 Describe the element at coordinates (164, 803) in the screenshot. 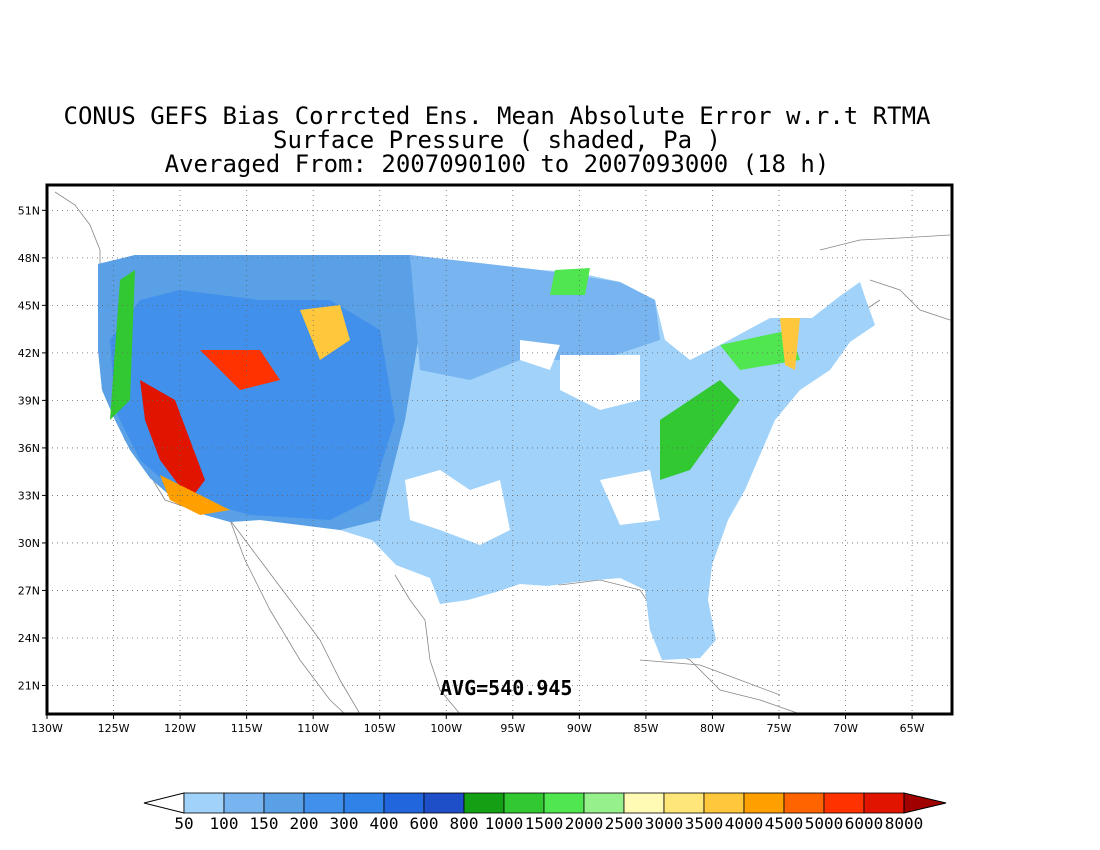

I see `colorbar-under-triangle` at that location.